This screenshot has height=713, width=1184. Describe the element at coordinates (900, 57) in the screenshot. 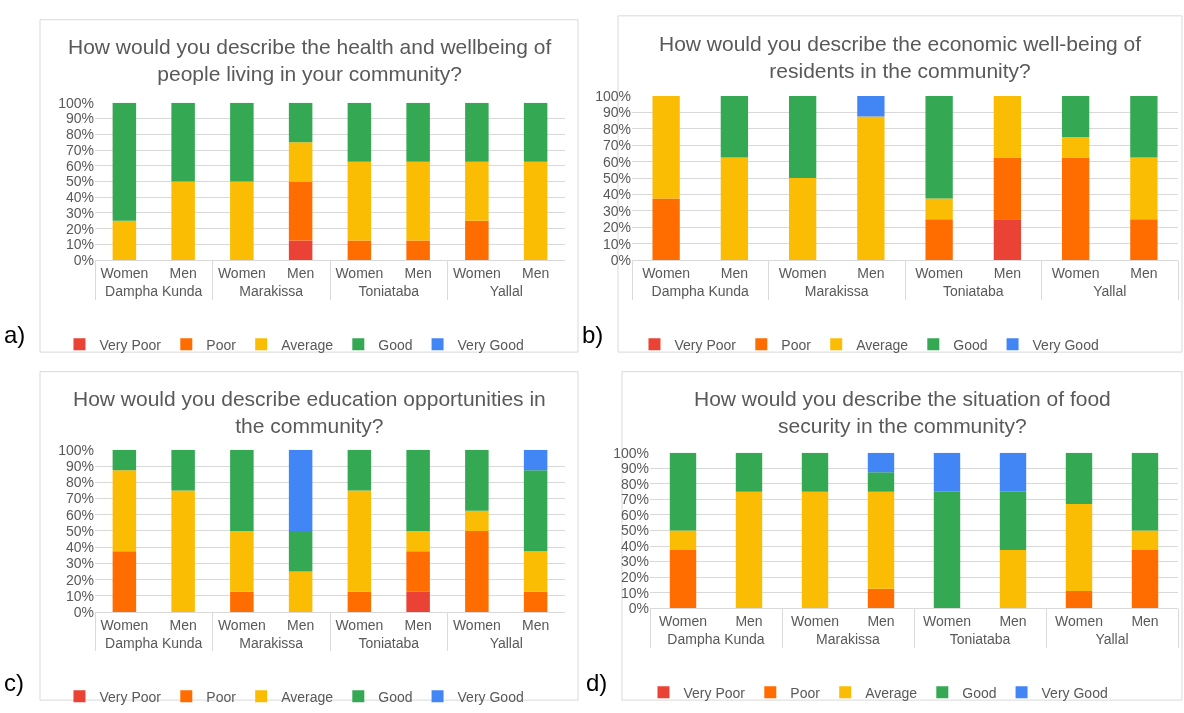

I see `chart-title: How would you describe the economic well-being of residents in the community?` at that location.